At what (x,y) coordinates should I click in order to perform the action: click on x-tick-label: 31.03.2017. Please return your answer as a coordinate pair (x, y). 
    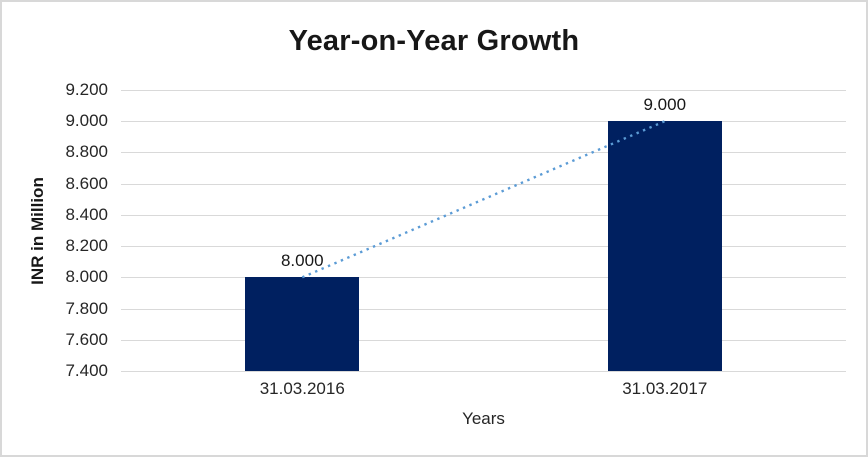
    Looking at the image, I should click on (665, 388).